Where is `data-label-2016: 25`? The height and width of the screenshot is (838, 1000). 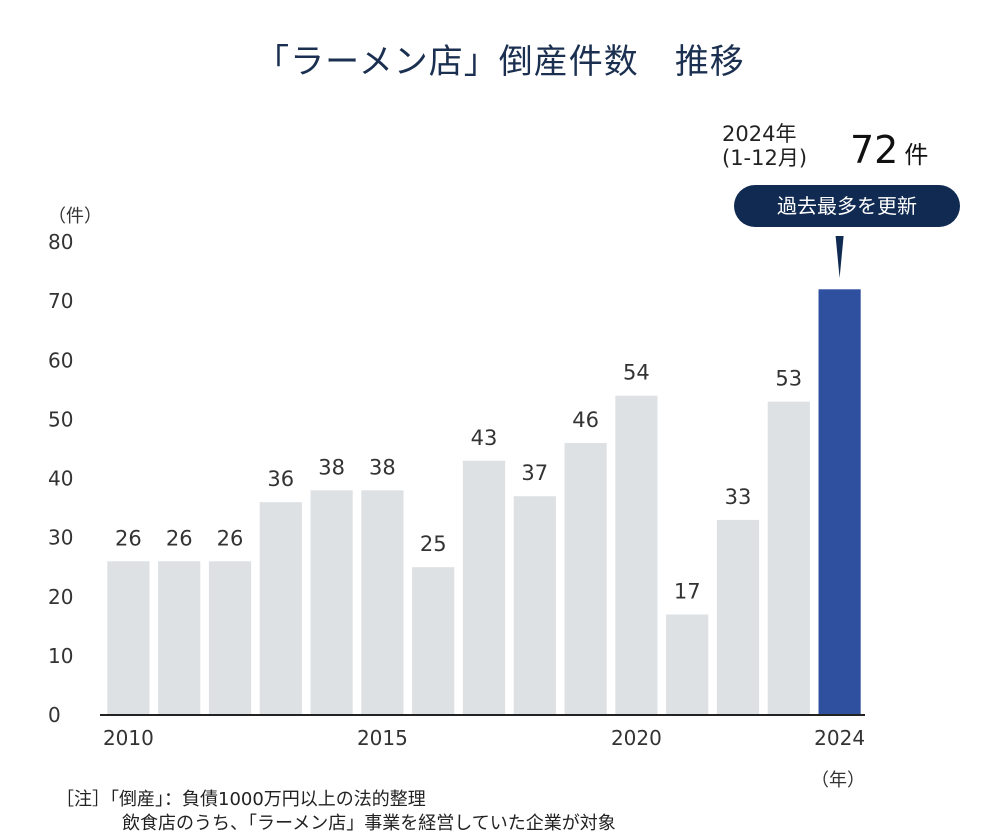 data-label-2016: 25 is located at coordinates (433, 544).